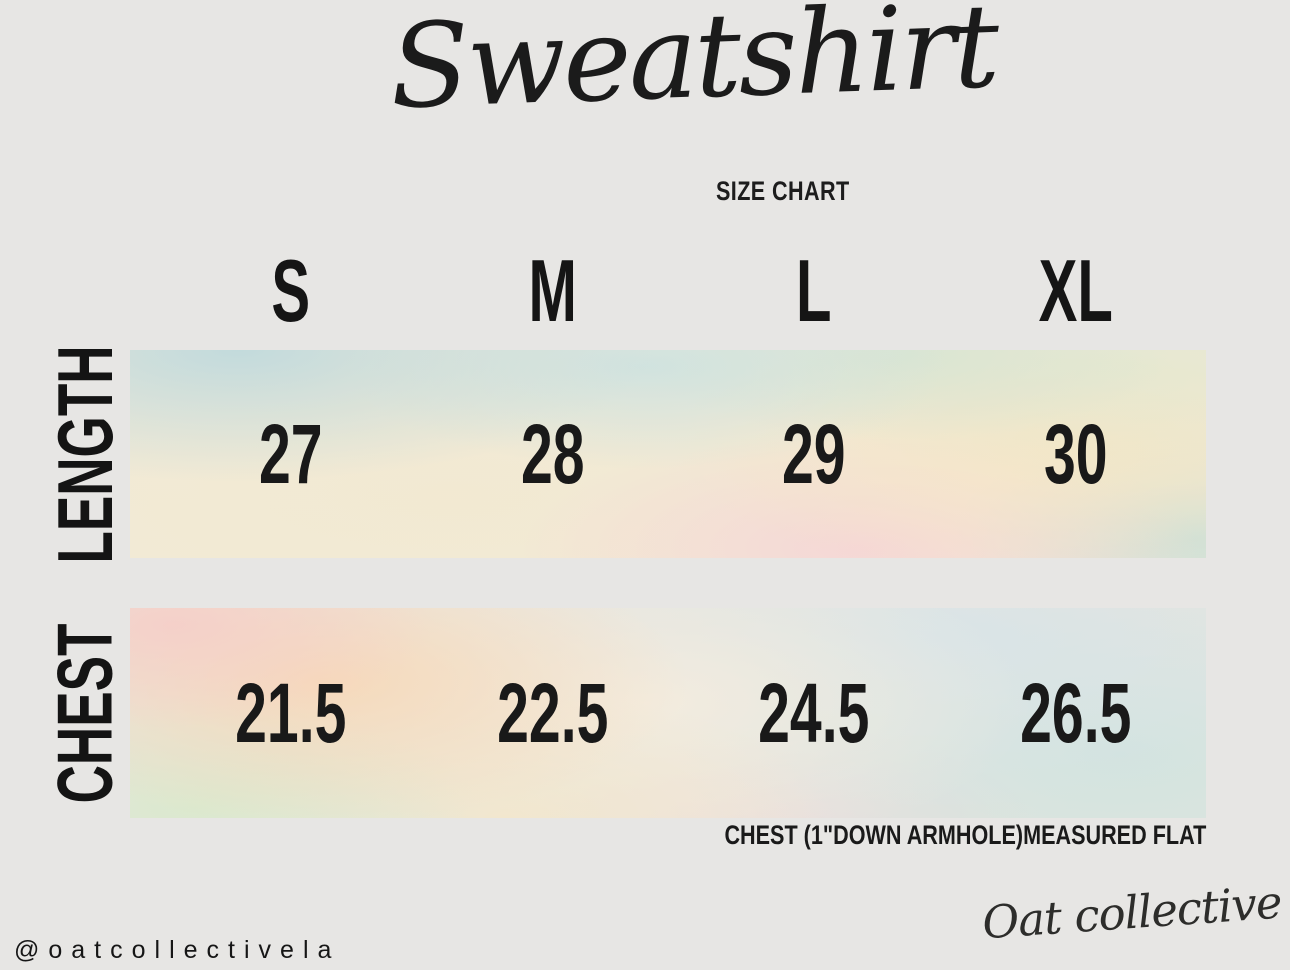 The height and width of the screenshot is (970, 1290). What do you see at coordinates (783, 191) in the screenshot?
I see `size-chart-subtitle: SIZE CHART` at bounding box center [783, 191].